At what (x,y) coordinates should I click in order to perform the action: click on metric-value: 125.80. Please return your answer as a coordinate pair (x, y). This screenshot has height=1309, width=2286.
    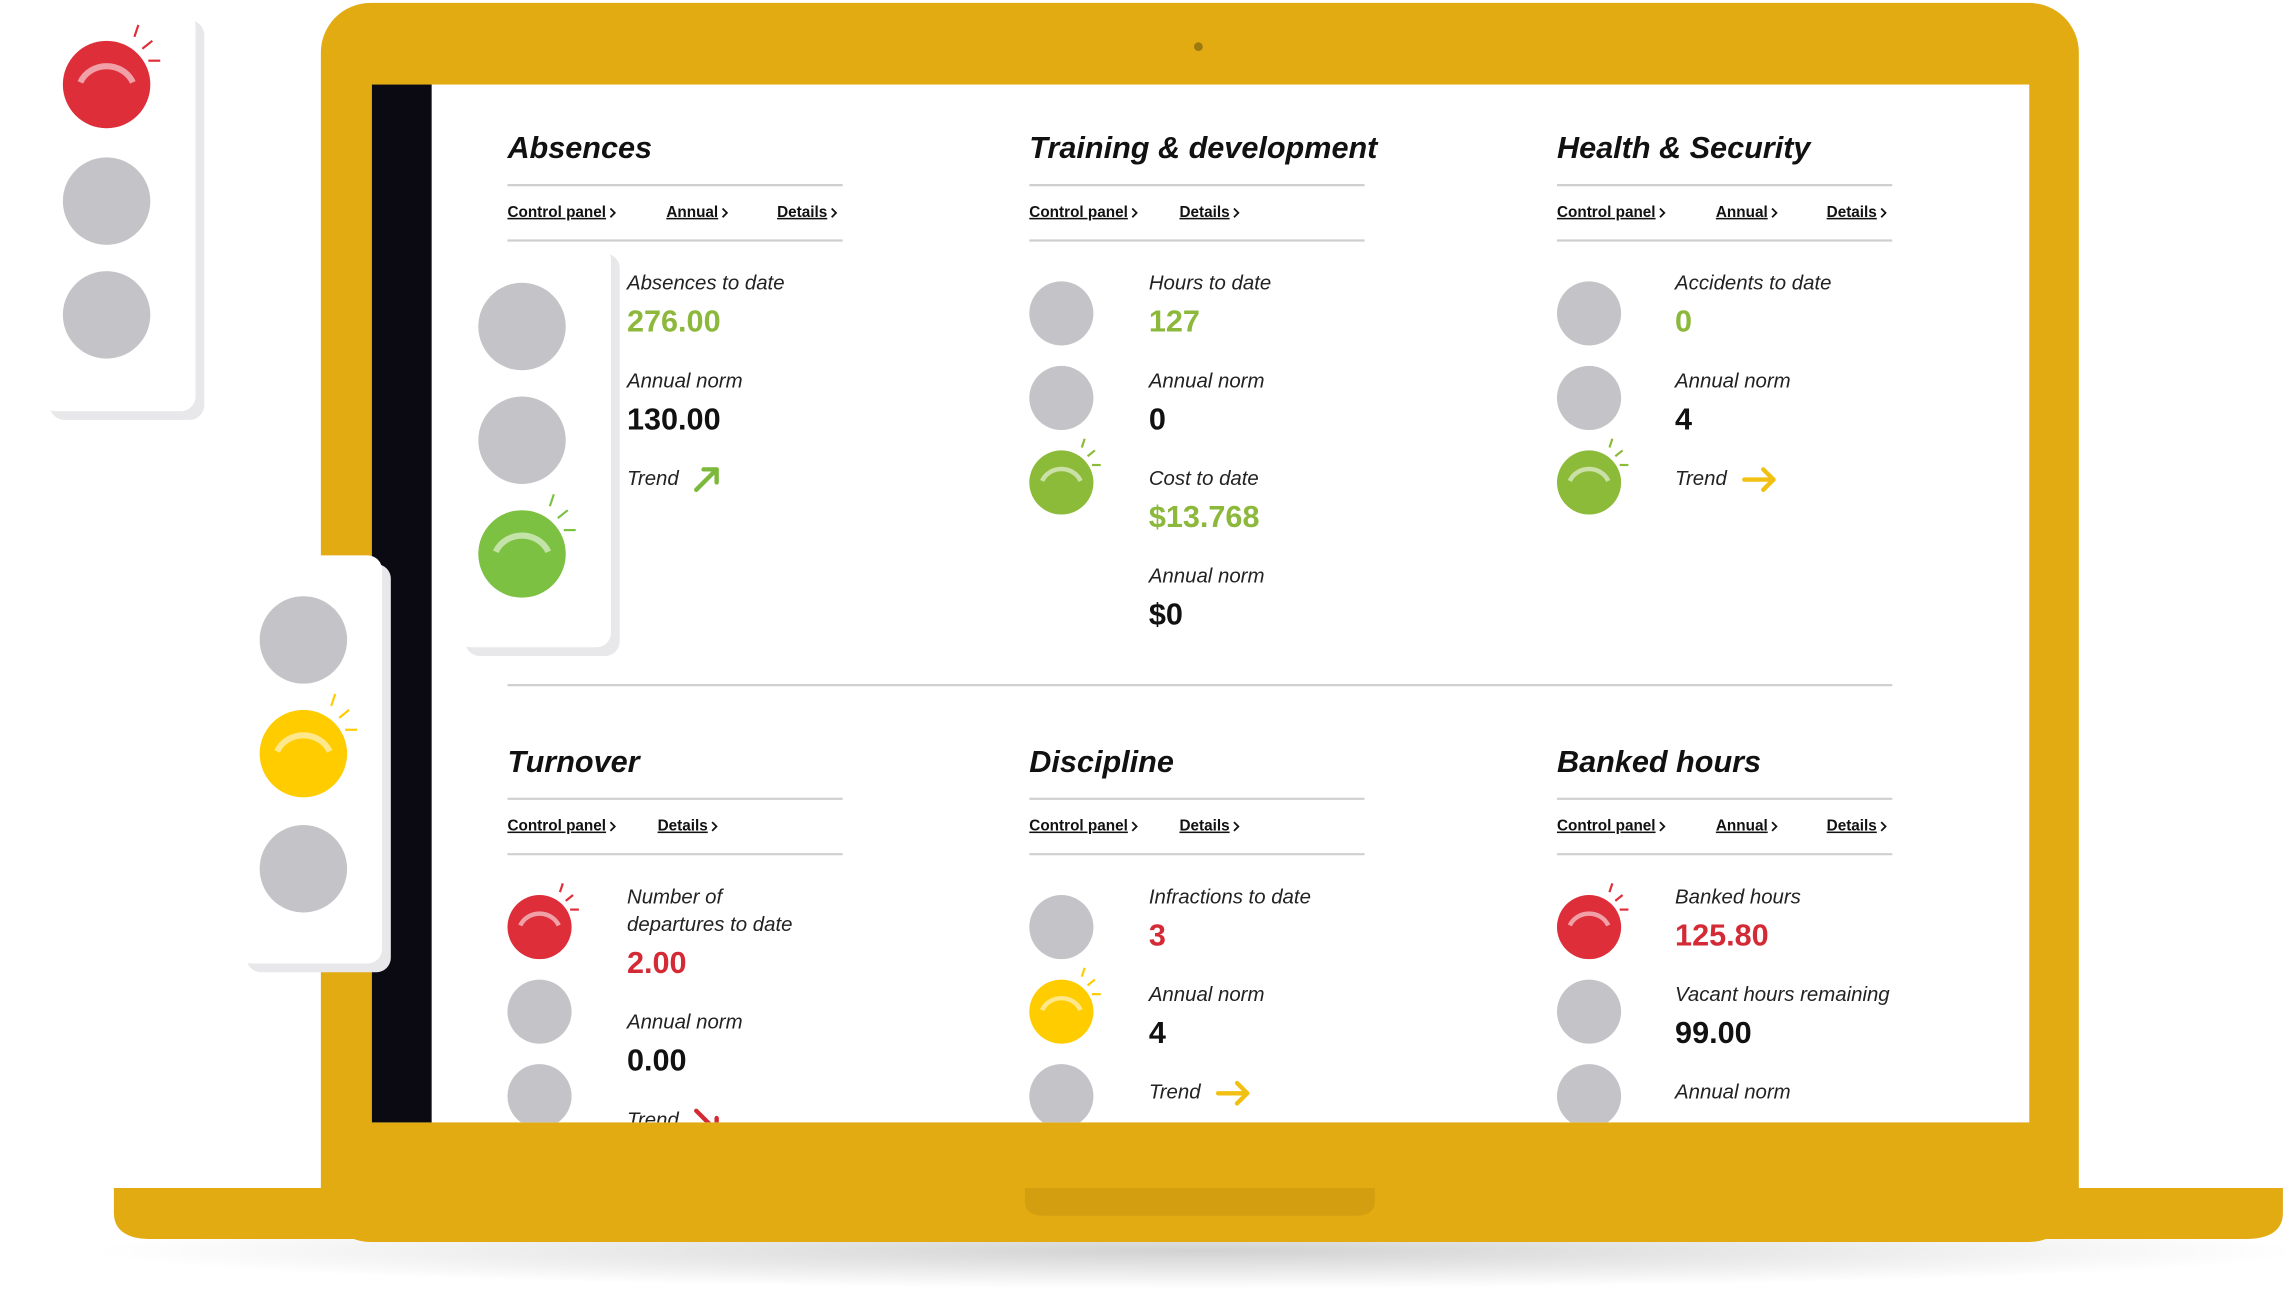
    Looking at the image, I should click on (1722, 935).